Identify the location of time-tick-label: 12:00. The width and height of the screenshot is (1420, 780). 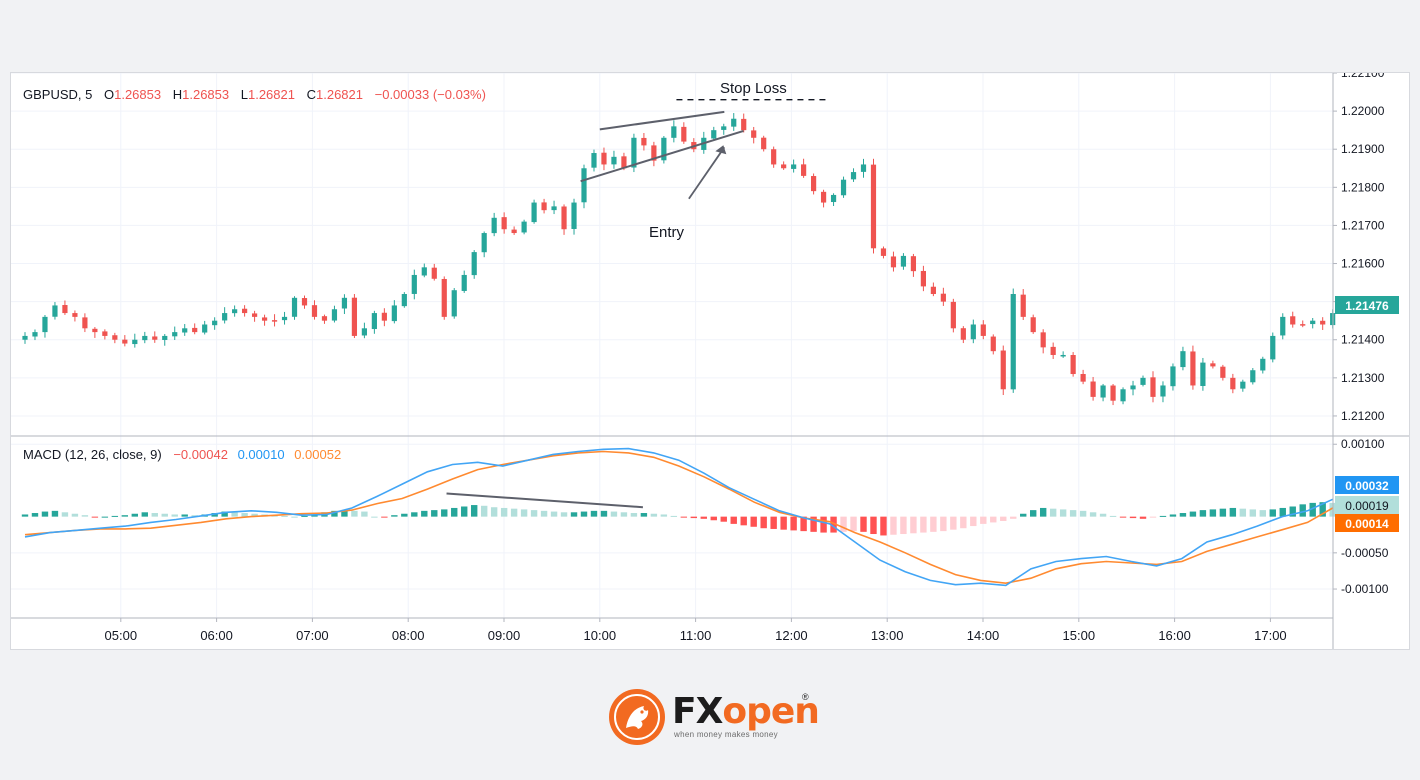
(791, 635).